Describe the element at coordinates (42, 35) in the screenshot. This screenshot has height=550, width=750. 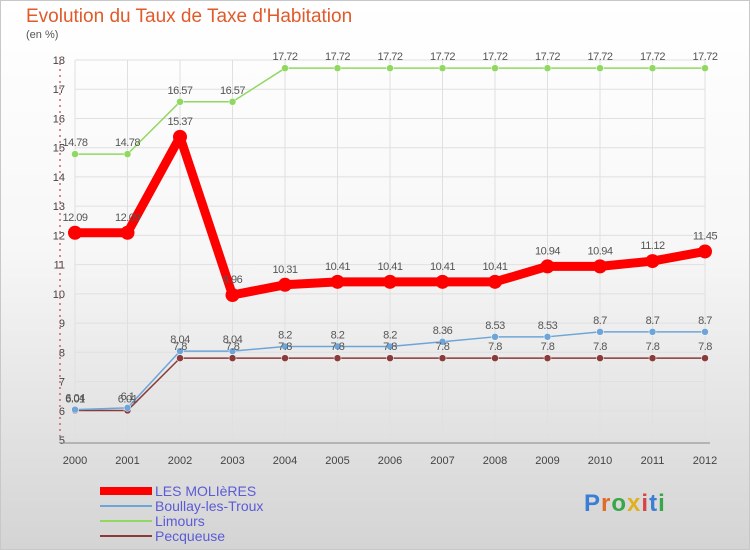
I see `y-axis-unit: (en %)` at that location.